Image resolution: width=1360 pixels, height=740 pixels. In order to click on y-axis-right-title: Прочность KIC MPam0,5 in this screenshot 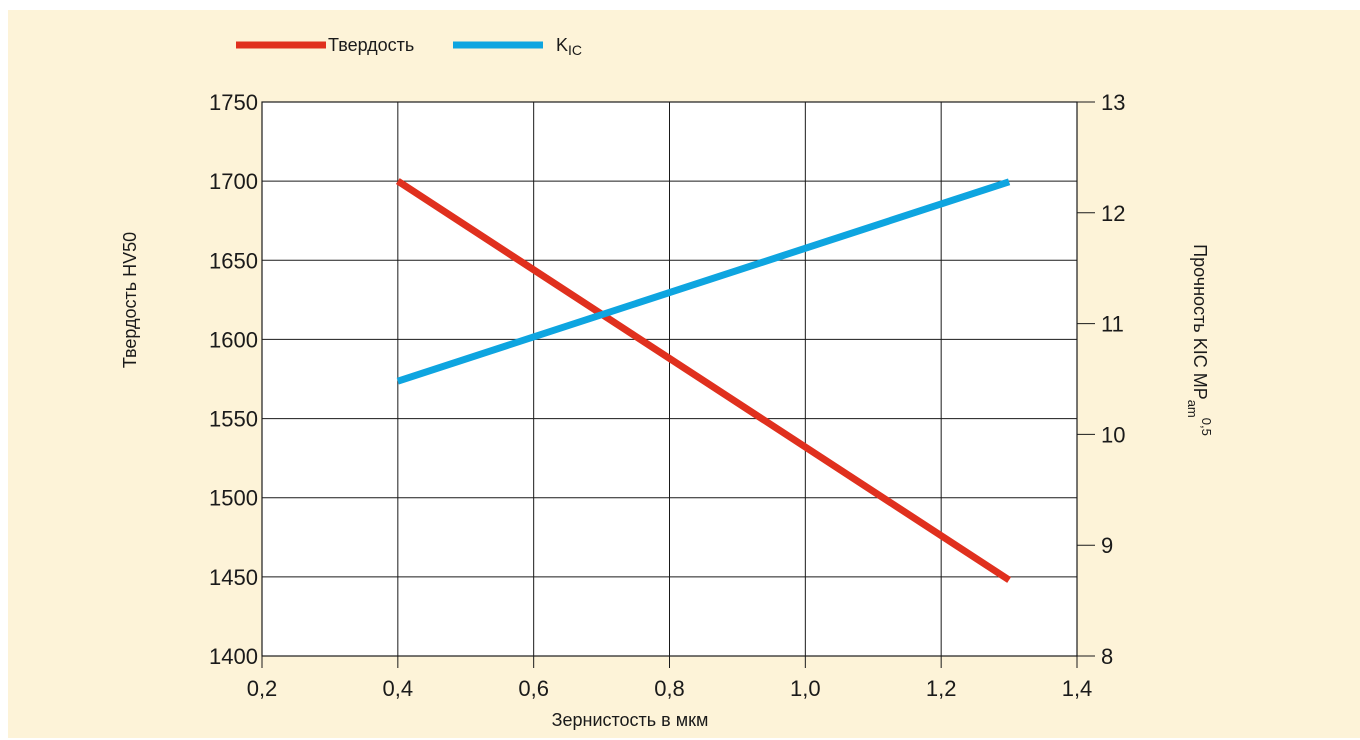, I will do `click(1199, 340)`.